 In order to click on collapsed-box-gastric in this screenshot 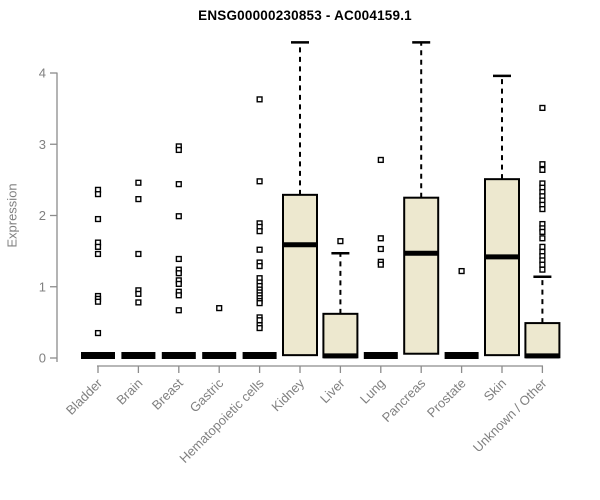, I will do `click(219, 355)`.